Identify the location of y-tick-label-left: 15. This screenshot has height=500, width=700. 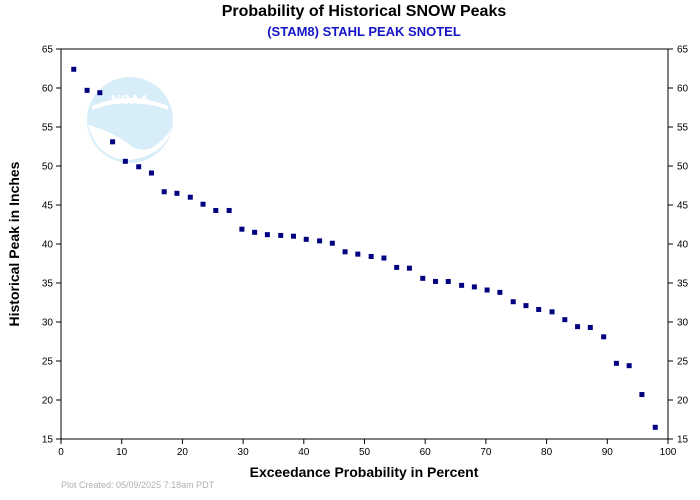
(48, 440).